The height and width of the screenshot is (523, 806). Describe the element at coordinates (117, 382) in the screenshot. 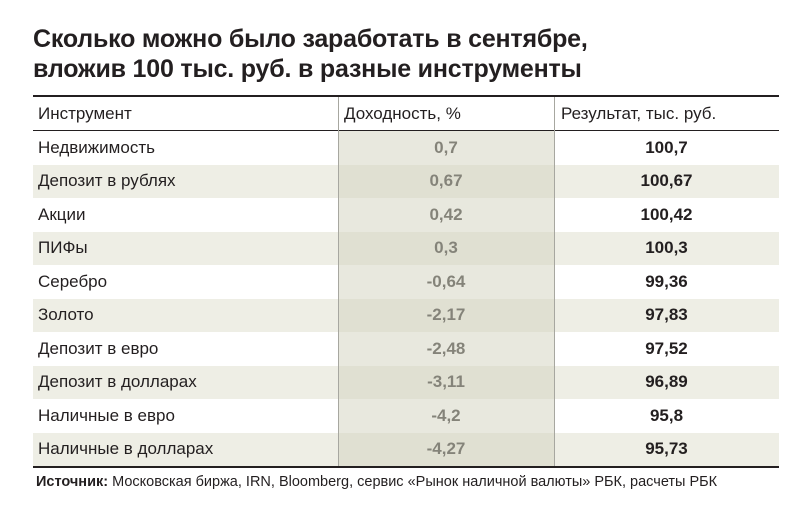

I see `cell-instrument: Депозит в долларах` at that location.